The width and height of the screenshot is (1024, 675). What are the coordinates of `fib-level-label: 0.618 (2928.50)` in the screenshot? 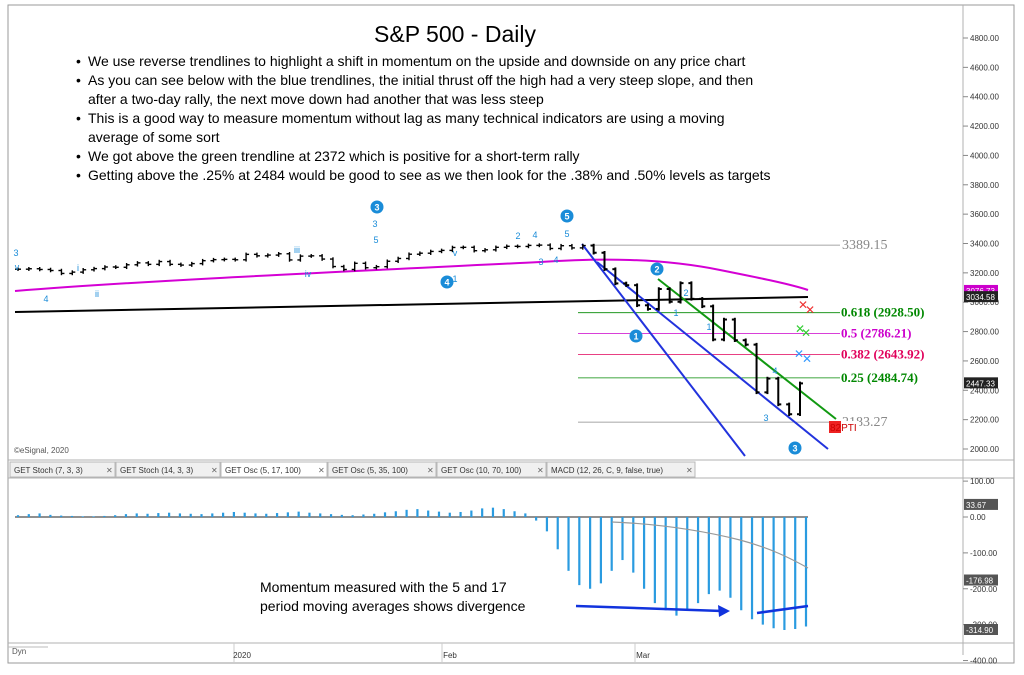 It's located at (882, 312).